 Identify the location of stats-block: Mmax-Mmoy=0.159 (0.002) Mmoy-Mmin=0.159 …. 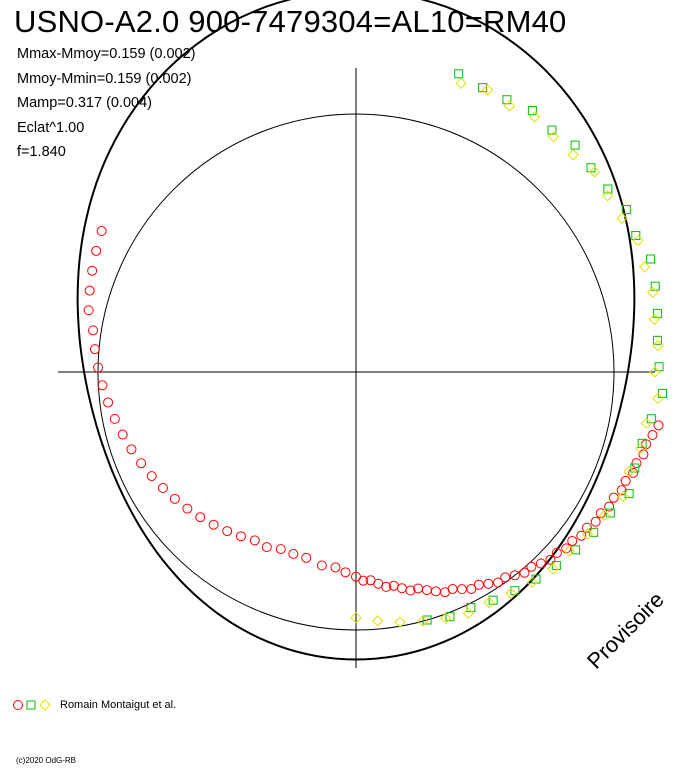
(106, 105).